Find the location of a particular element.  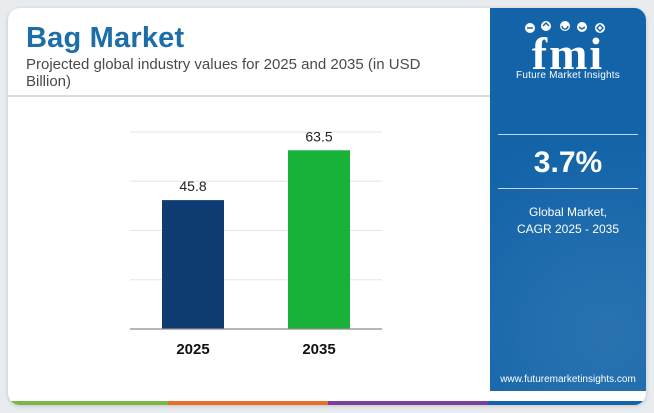

color-strip is located at coordinates (327, 403).